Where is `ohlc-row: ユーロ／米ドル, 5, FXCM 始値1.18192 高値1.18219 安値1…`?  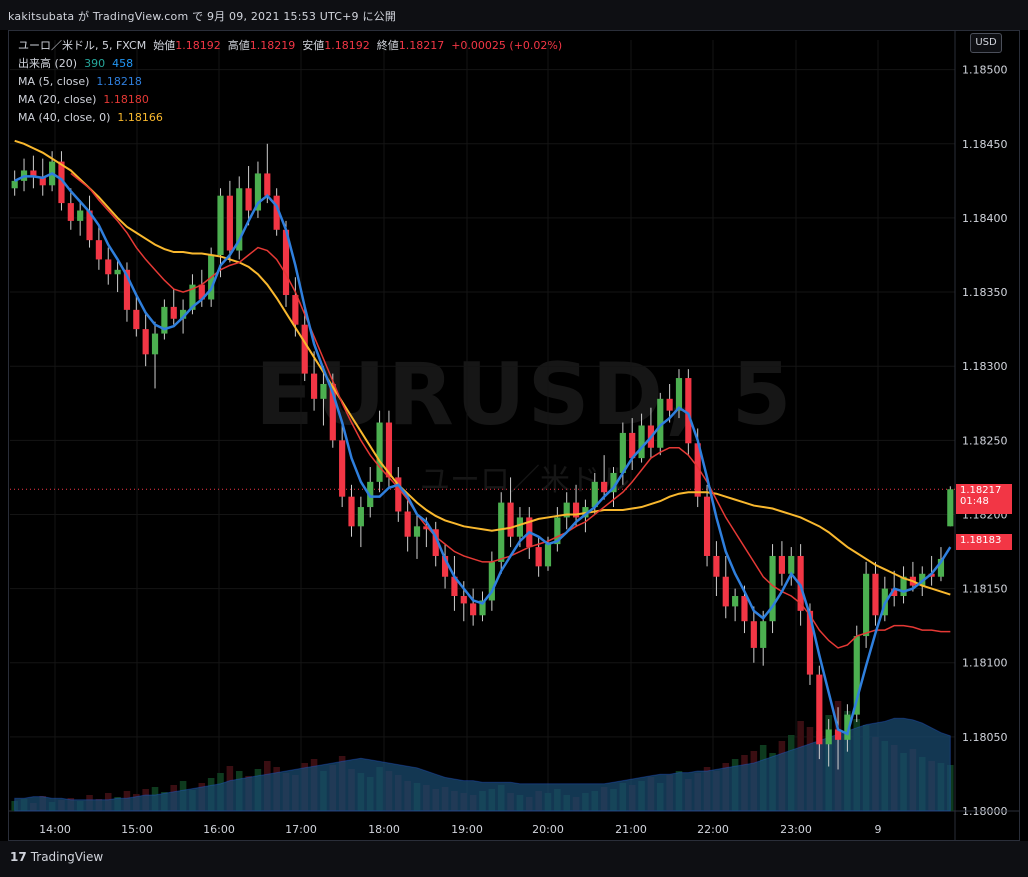 ohlc-row: ユーロ／米ドル, 5, FXCM 始値1.18192 高値1.18219 安値1… is located at coordinates (290, 46).